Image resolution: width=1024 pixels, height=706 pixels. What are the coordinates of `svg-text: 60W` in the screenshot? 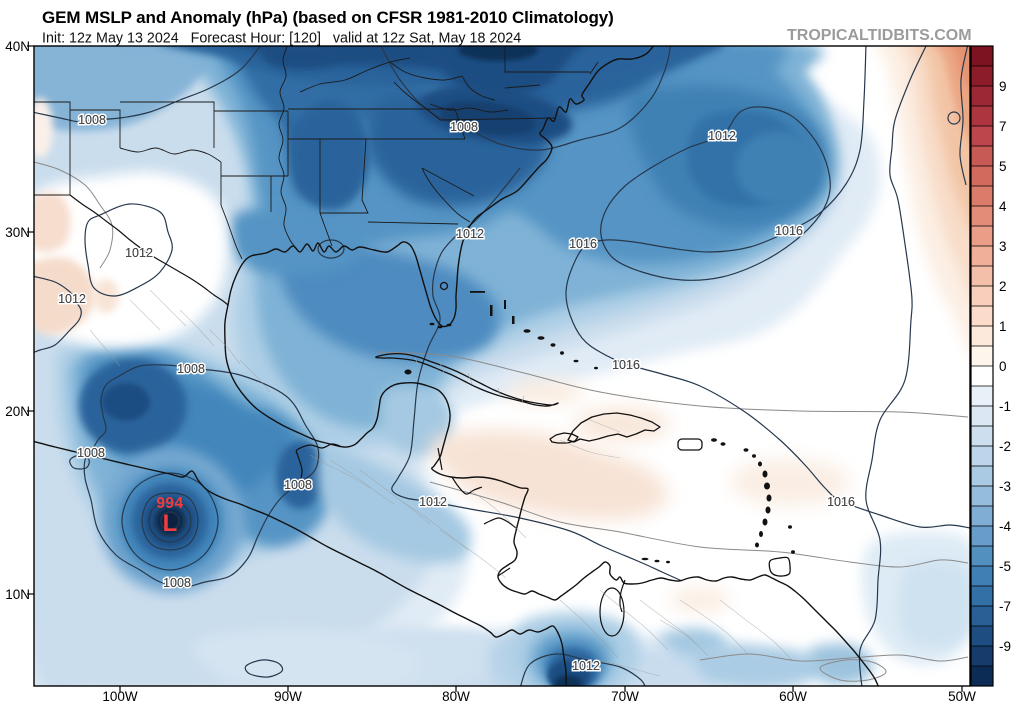 It's located at (793, 696).